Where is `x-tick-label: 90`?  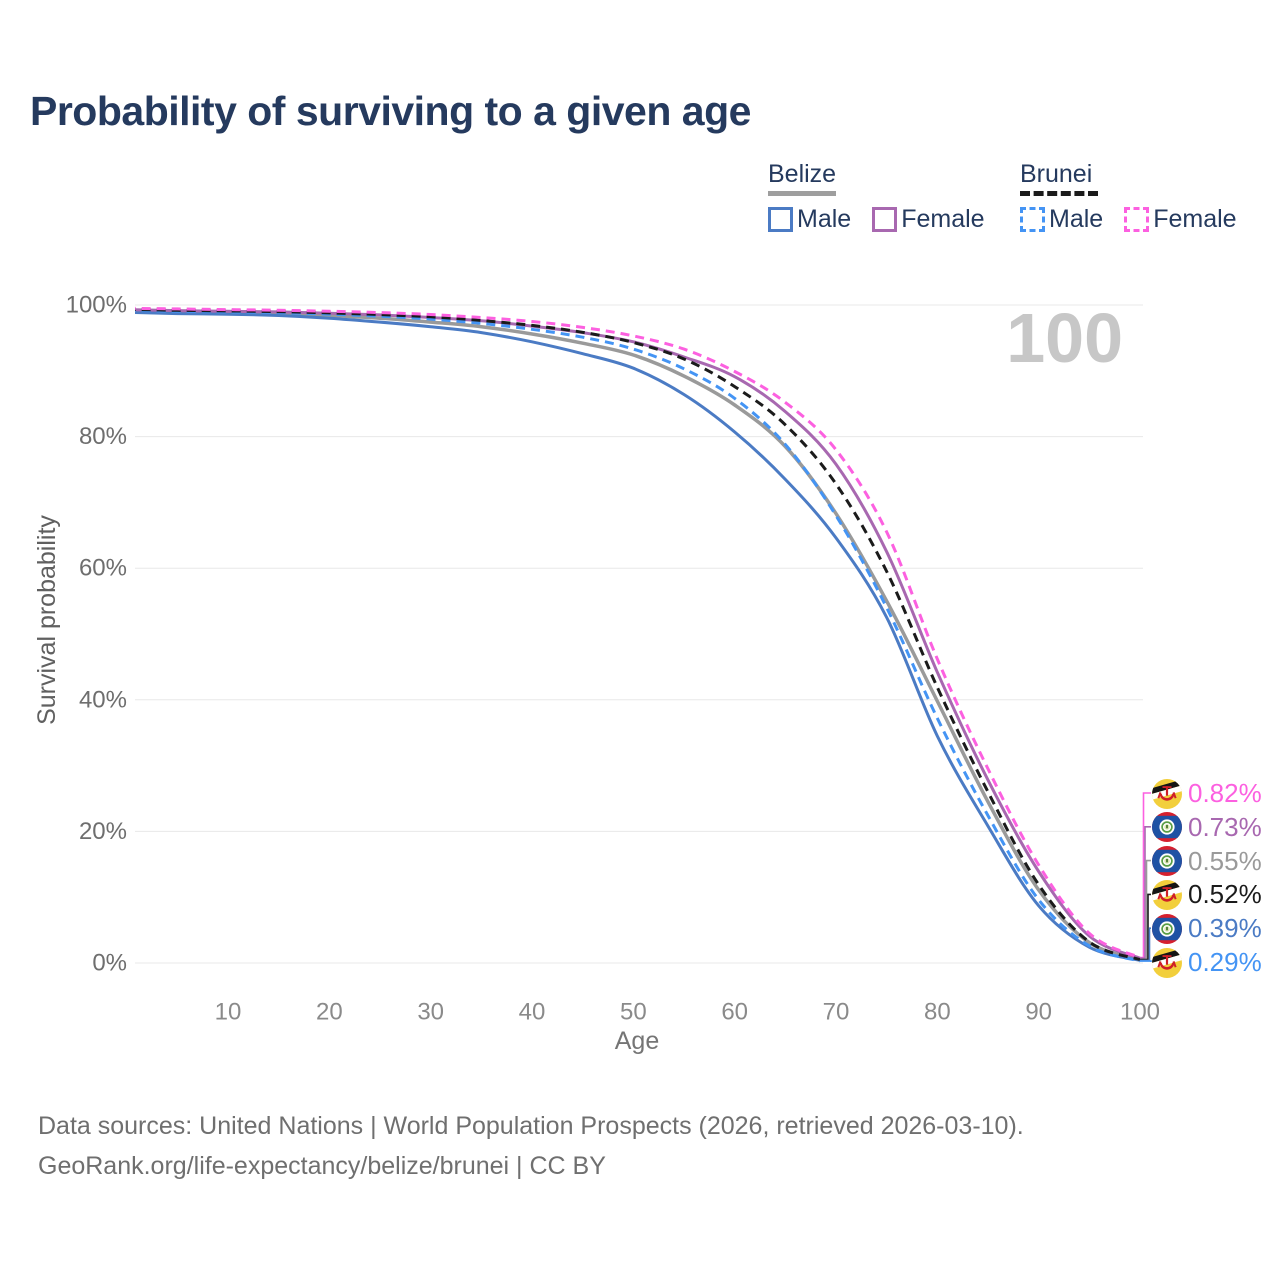
x-tick-label: 90 is located at coordinates (1038, 1012).